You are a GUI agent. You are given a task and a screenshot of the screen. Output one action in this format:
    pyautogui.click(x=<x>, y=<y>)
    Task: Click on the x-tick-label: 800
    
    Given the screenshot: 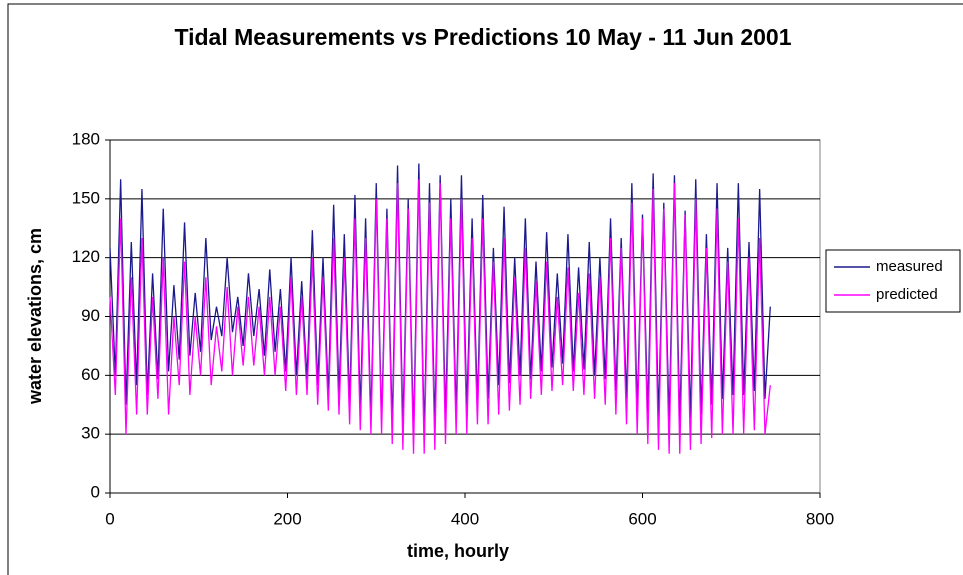 What is the action you would take?
    pyautogui.click(x=820, y=518)
    